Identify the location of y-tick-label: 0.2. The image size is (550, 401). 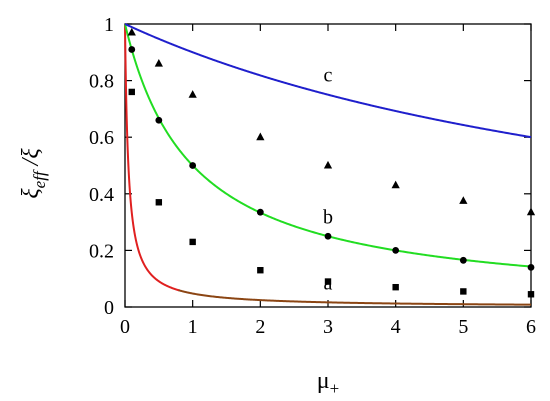
(101, 251).